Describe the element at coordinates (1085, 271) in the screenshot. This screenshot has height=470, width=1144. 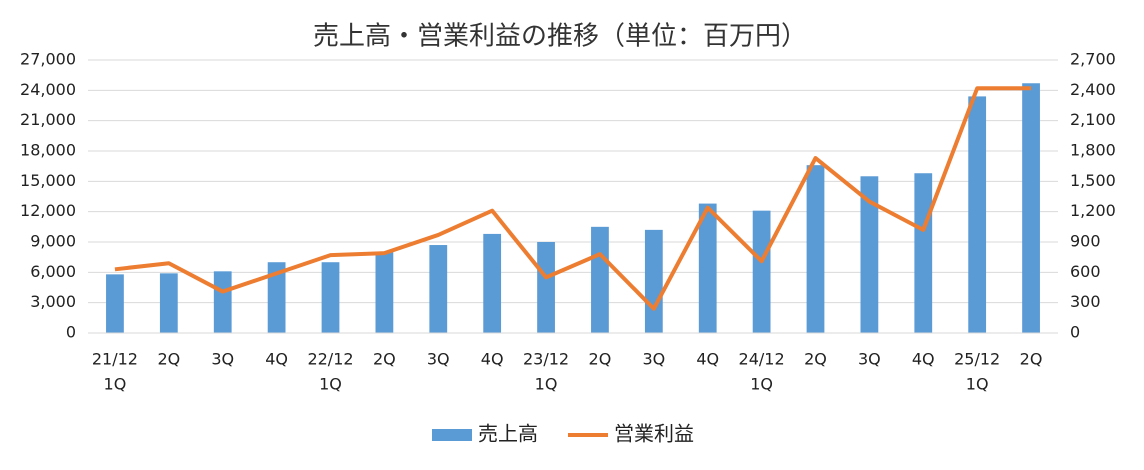
I see `y2-tick-label: 600` at that location.